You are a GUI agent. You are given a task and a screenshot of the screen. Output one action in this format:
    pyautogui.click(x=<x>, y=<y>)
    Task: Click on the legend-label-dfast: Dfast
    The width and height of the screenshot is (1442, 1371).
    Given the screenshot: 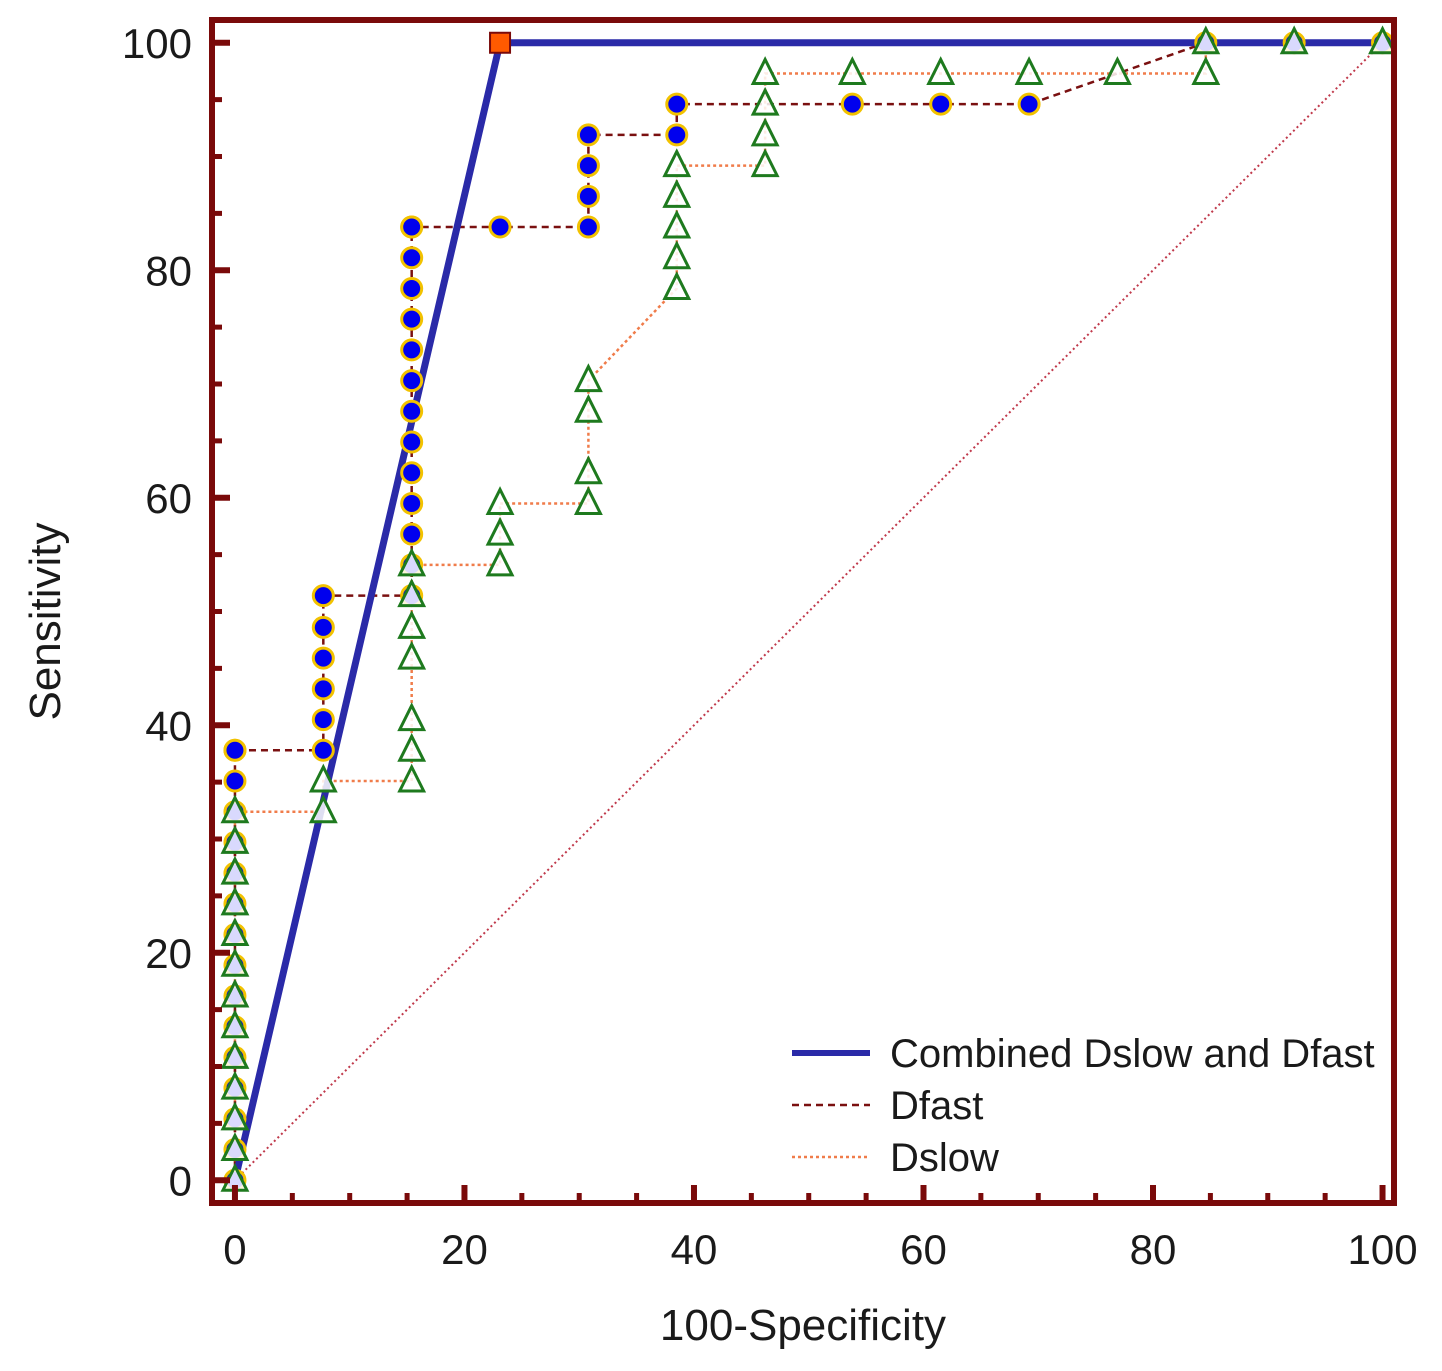 What is the action you would take?
    pyautogui.click(x=936, y=1106)
    